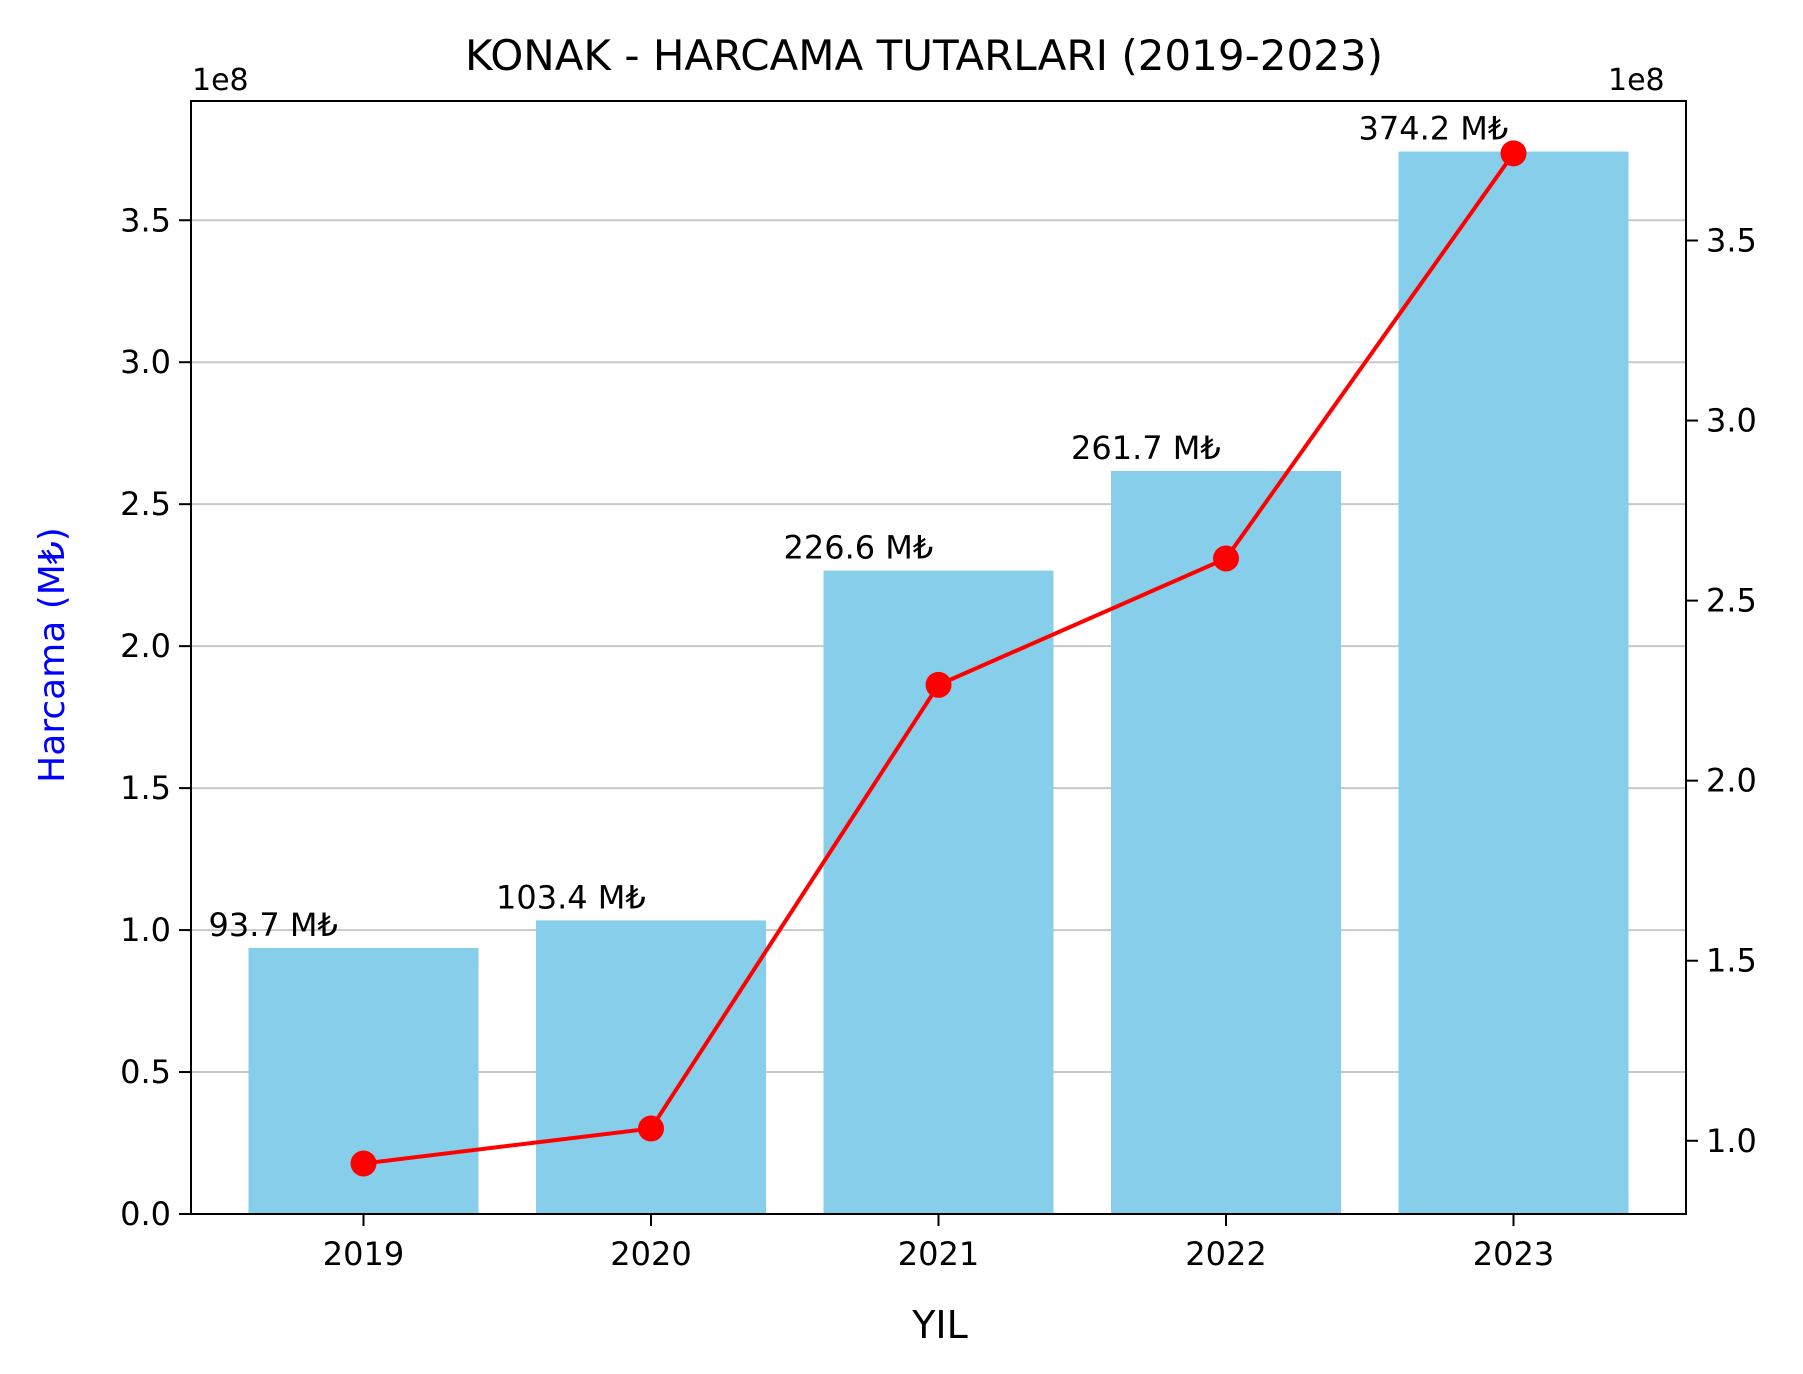 This screenshot has height=1374, width=1803. What do you see at coordinates (155, 717) in the screenshot?
I see `left-y-axis: 0.0 0.5 1.0 1.5 2.0 2.5 3.0 3.5` at bounding box center [155, 717].